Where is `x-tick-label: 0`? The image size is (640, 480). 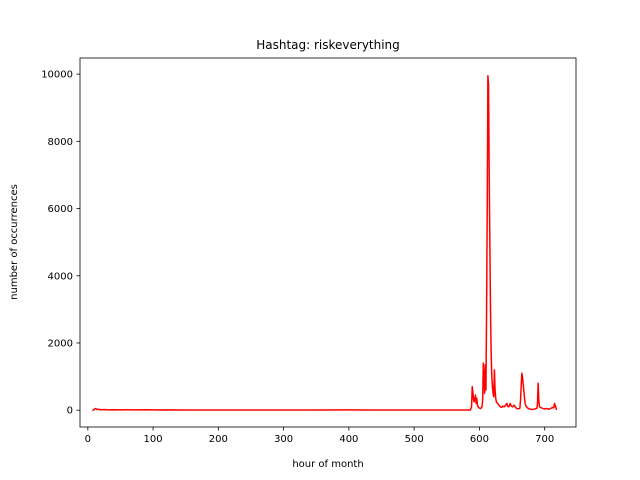
x-tick-label: 0 is located at coordinates (88, 439).